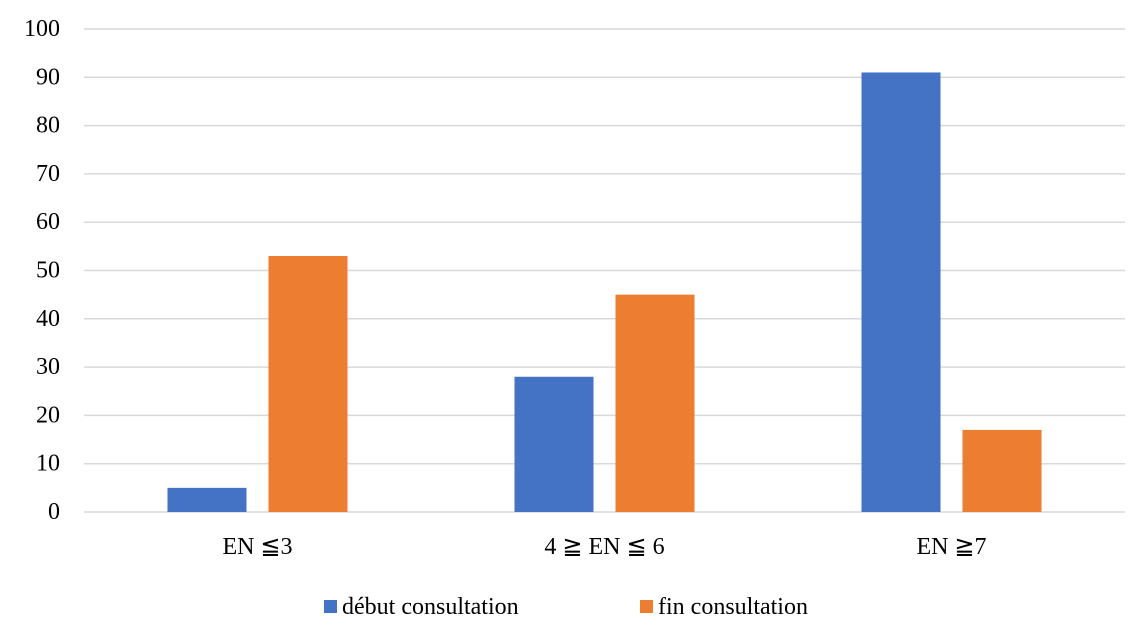 This screenshot has height=622, width=1143. Describe the element at coordinates (48, 319) in the screenshot. I see `y-tick-label: 40` at that location.